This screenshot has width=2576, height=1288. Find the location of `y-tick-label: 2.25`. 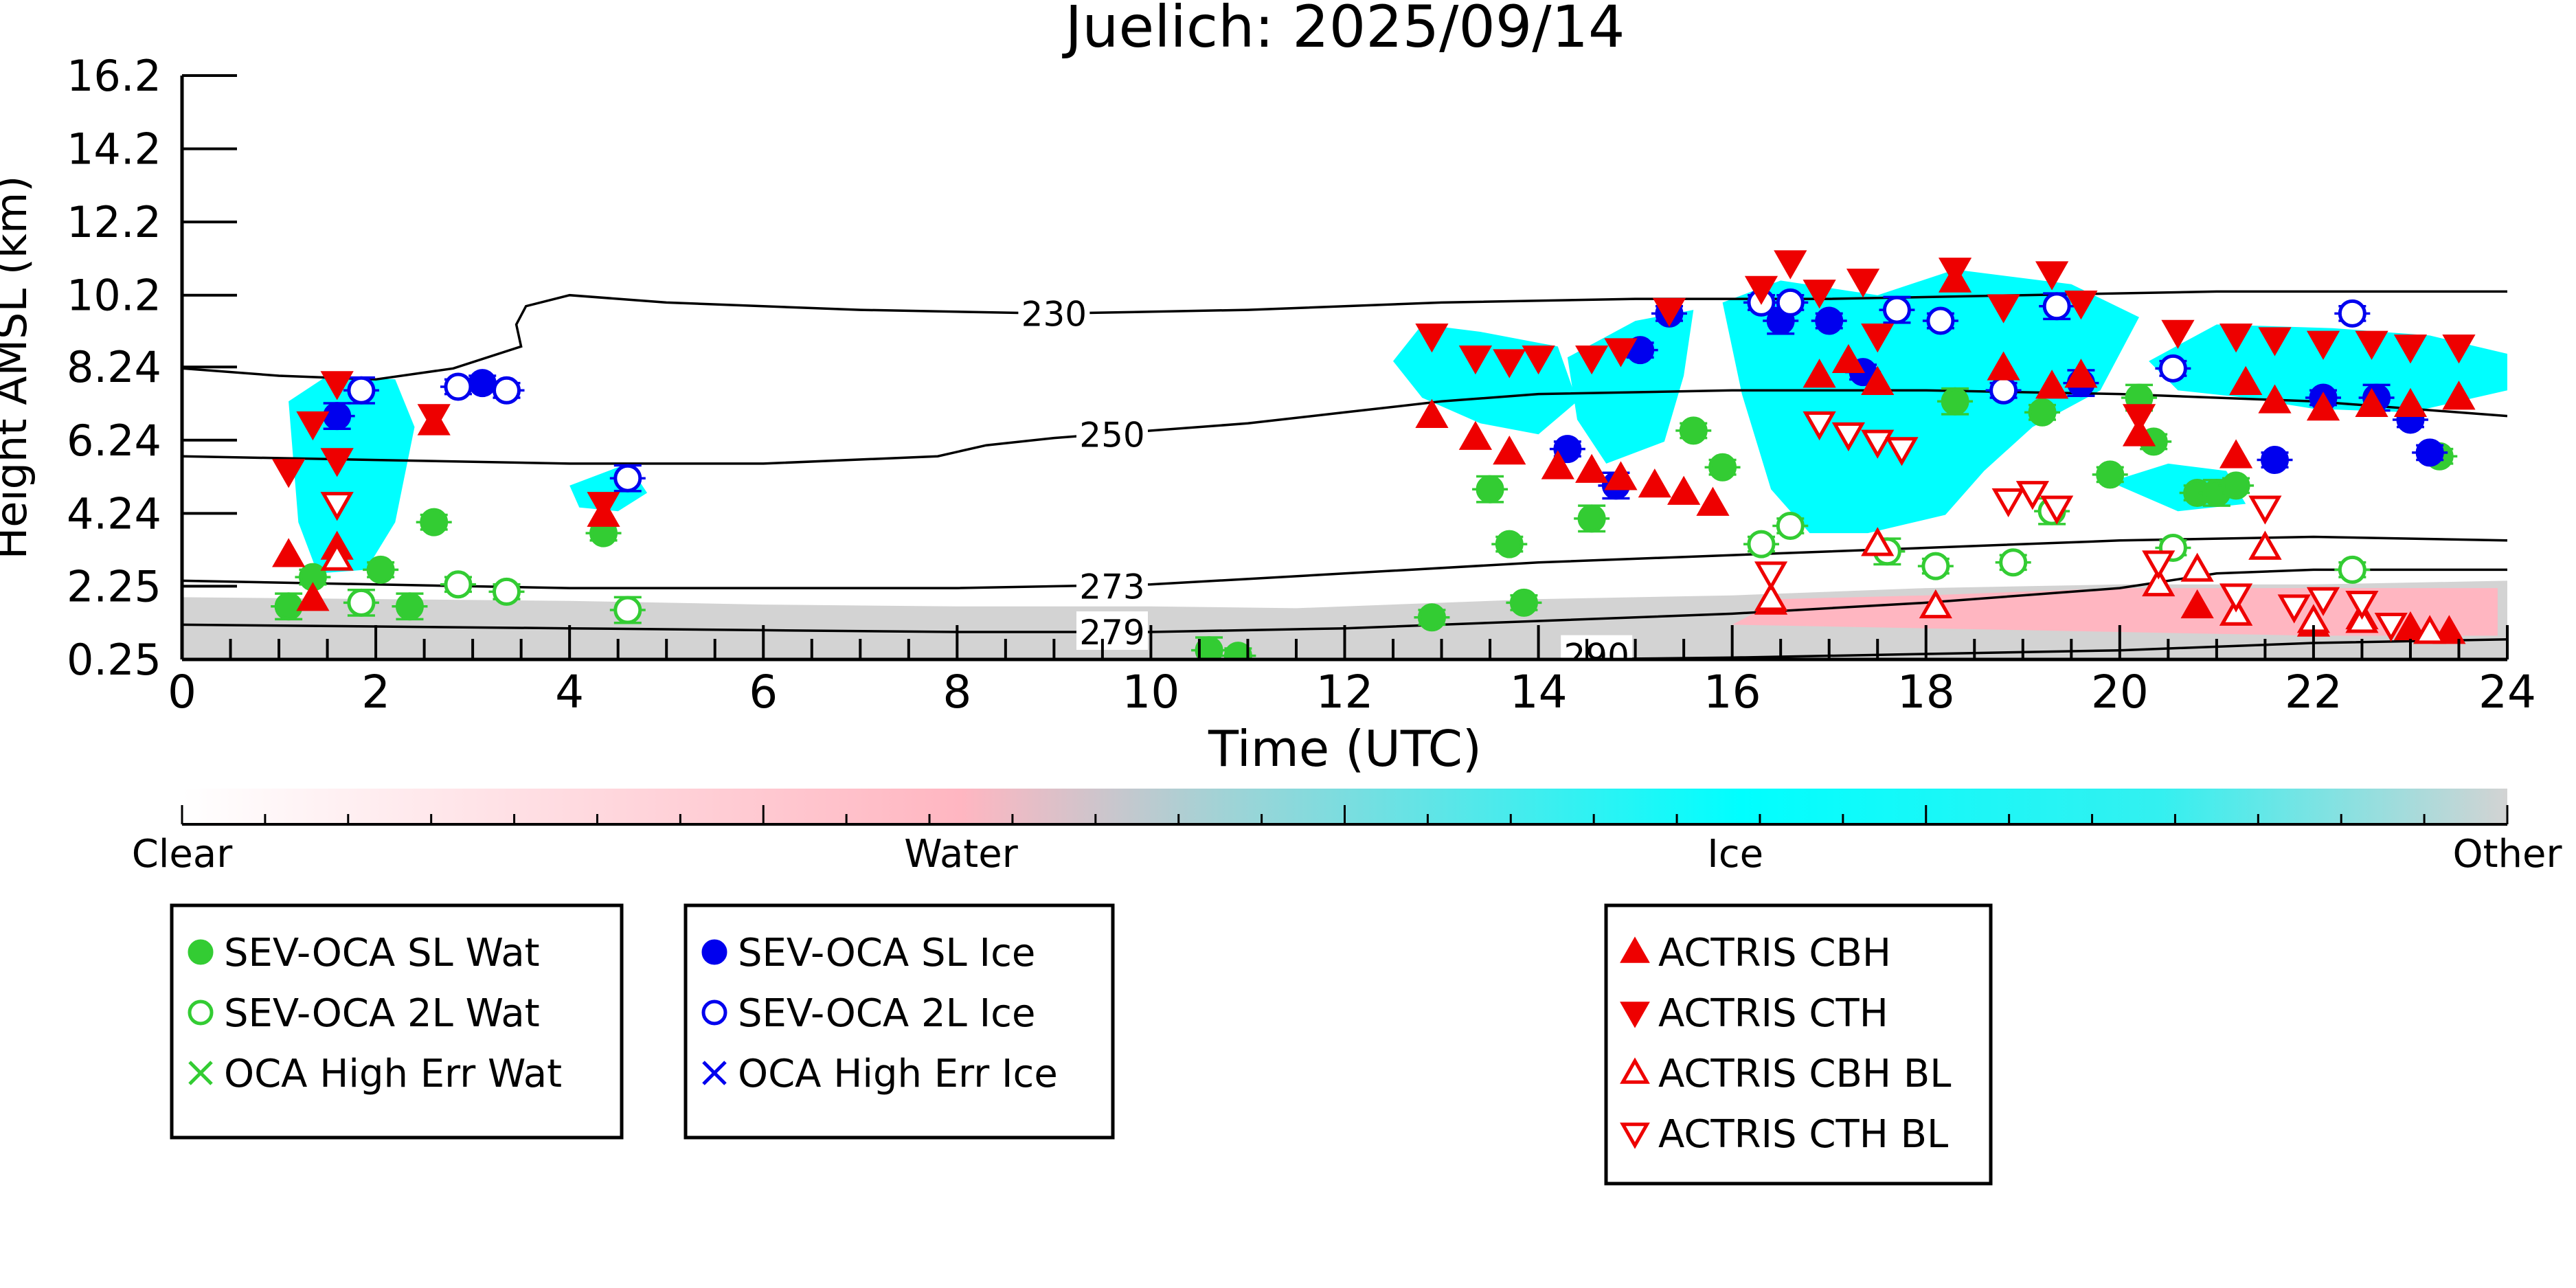

y-tick-label: 2.25 is located at coordinates (114, 586).